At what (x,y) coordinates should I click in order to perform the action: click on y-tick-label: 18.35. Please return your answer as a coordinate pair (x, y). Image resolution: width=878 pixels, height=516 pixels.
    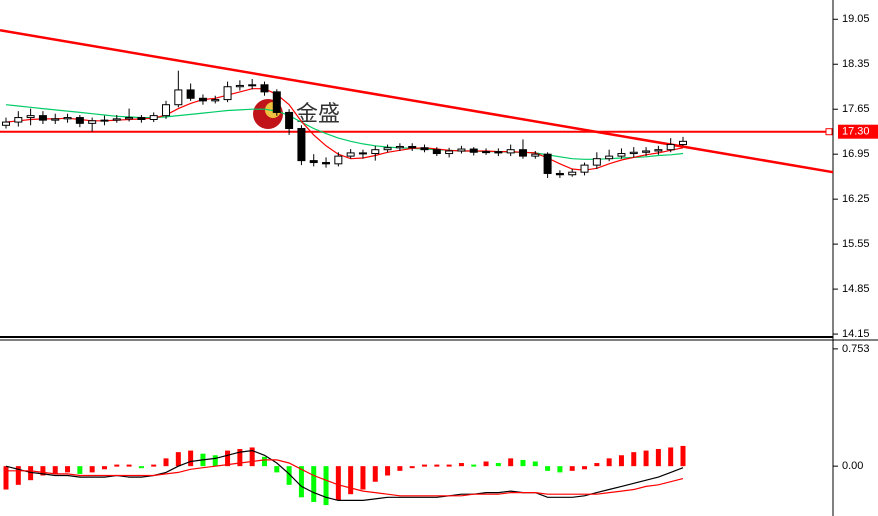
    Looking at the image, I should click on (856, 64).